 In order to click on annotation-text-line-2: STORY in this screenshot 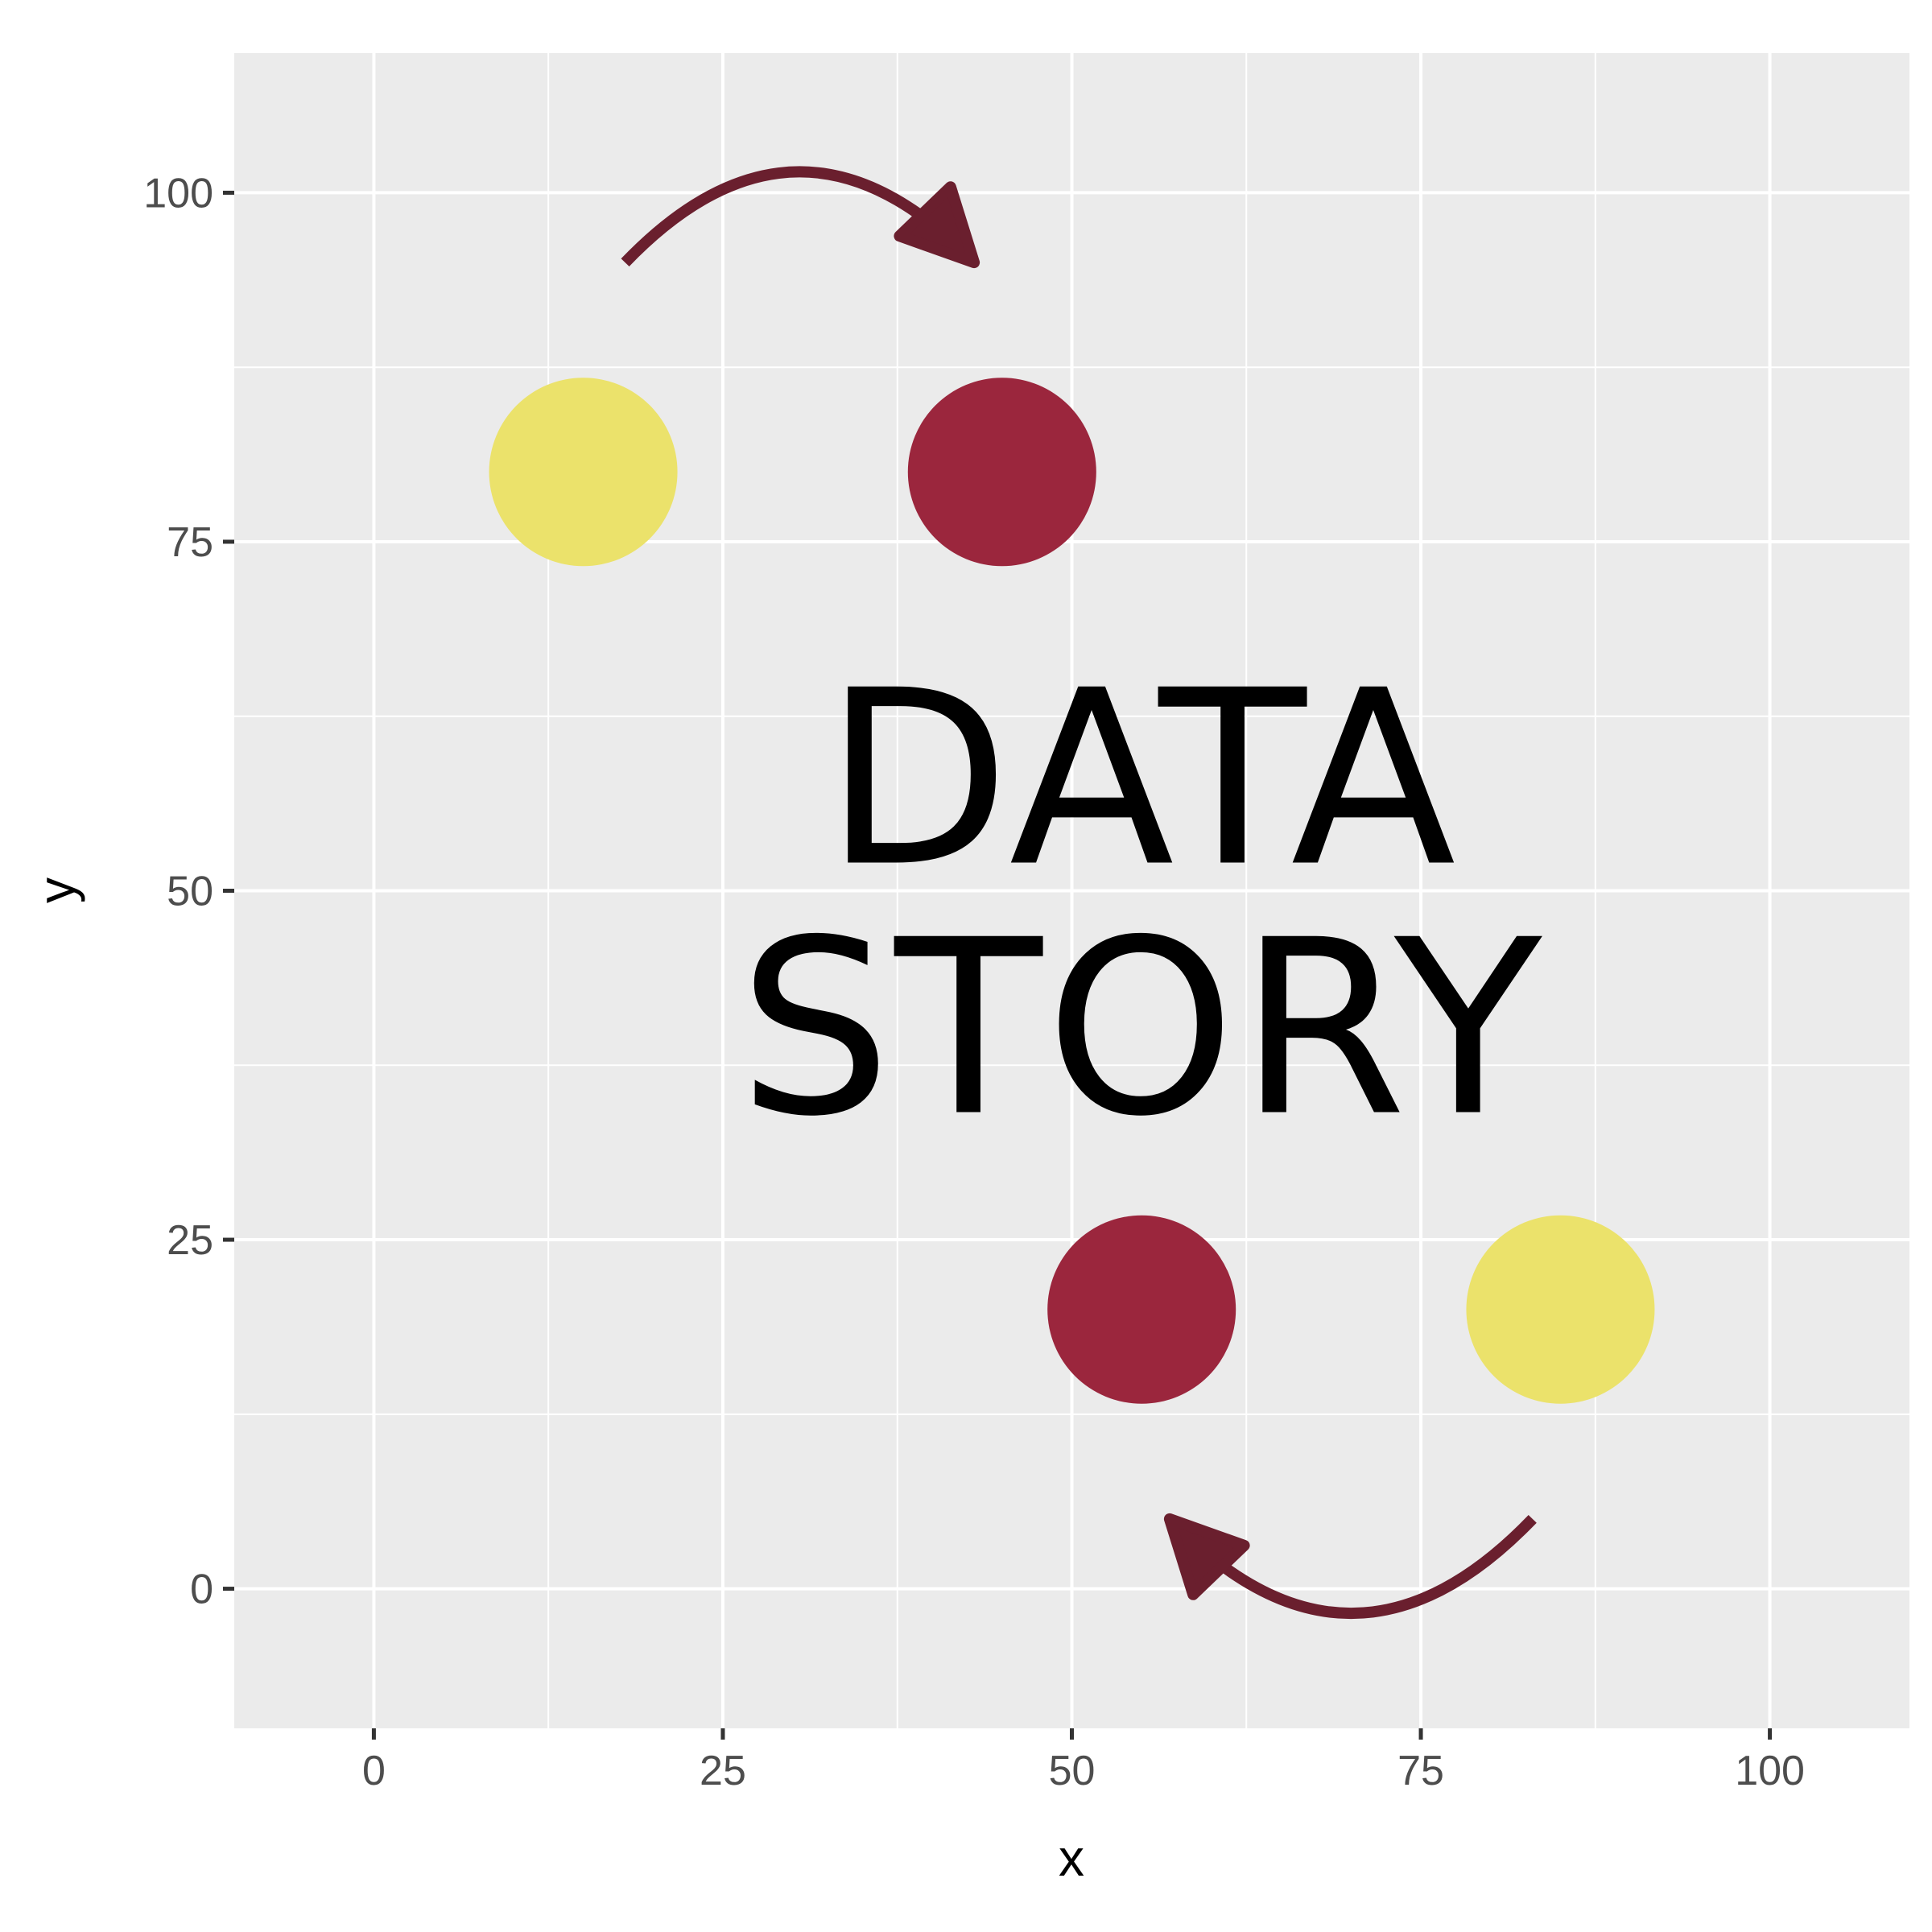, I will do `click(1142, 1029)`.